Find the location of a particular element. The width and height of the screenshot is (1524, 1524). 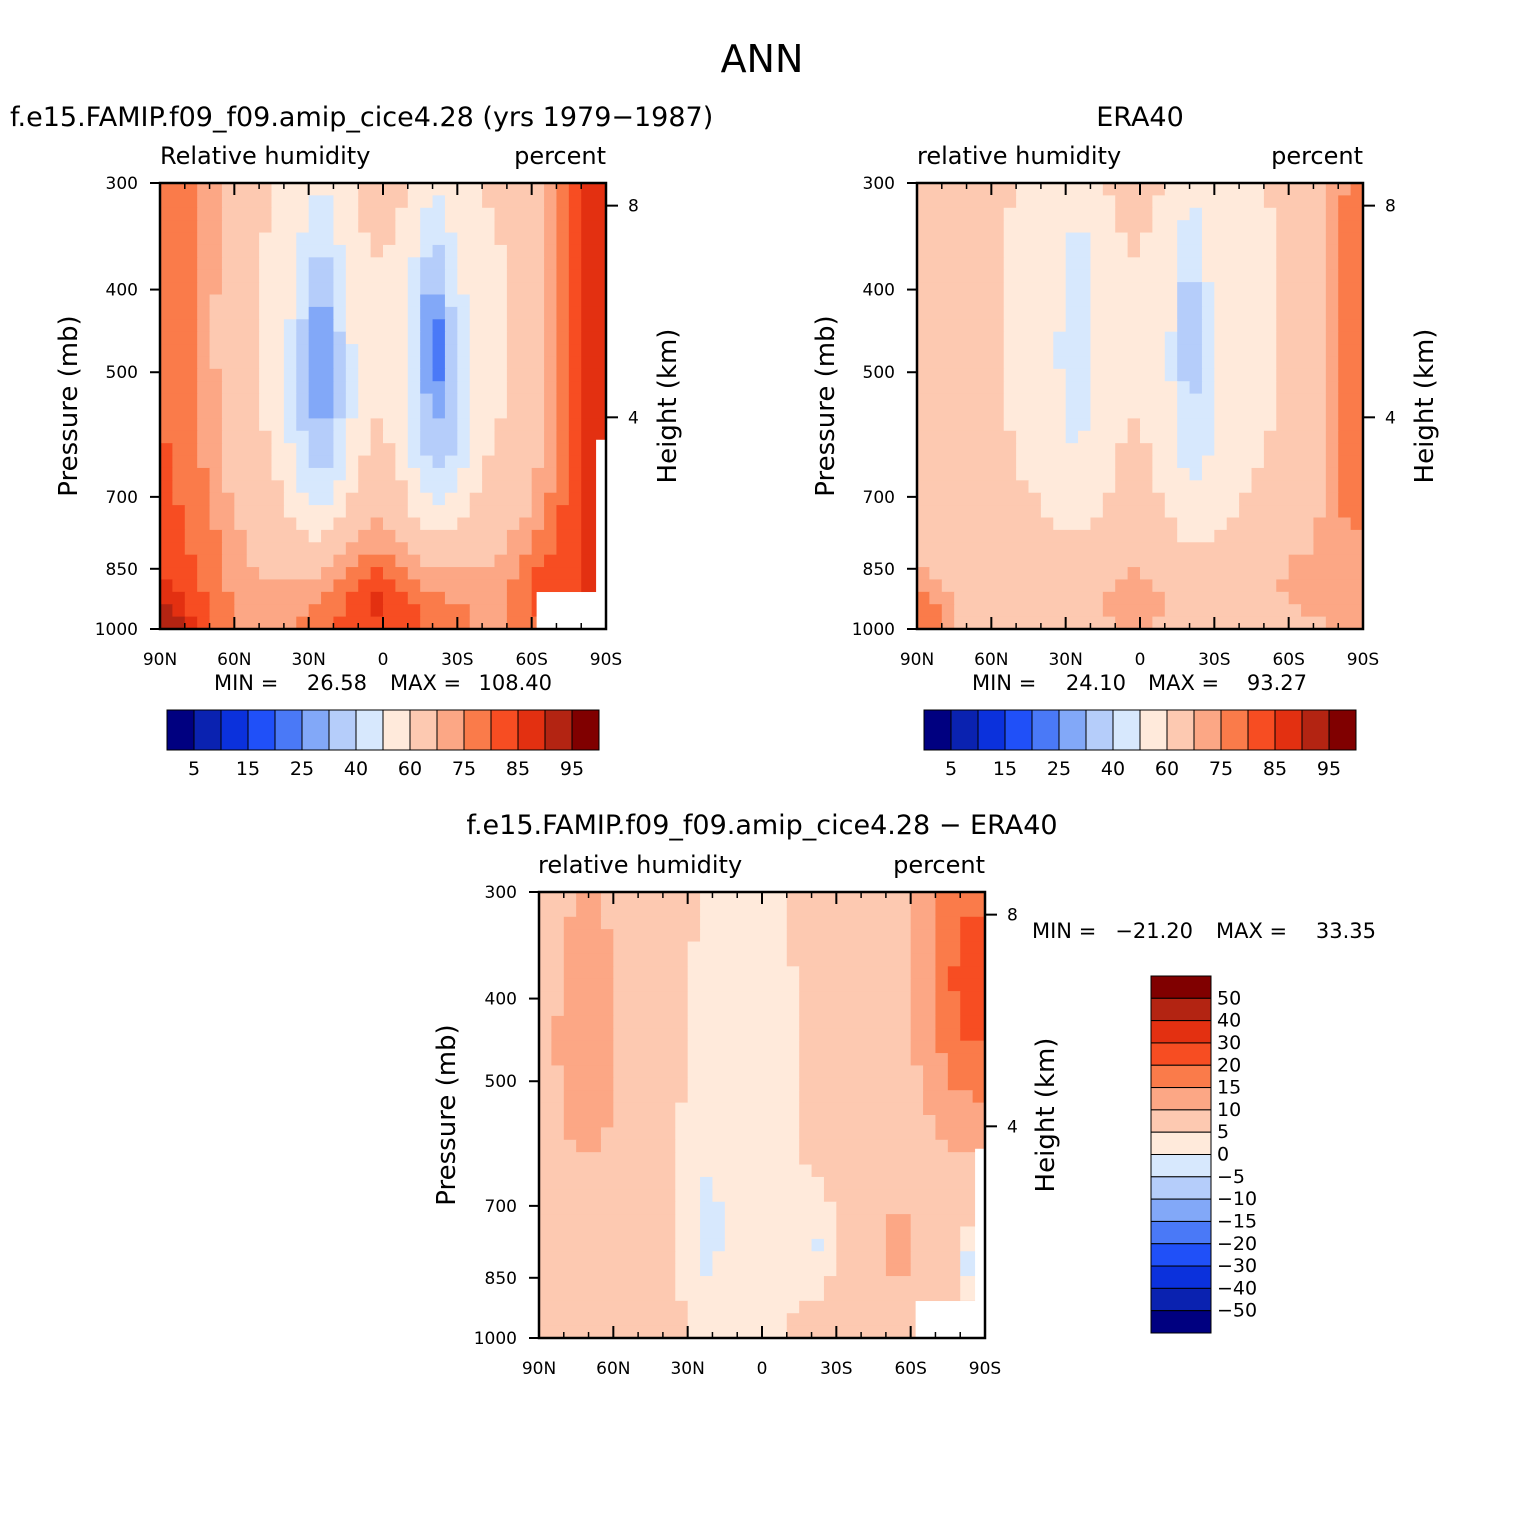

x-tick-label: 60N is located at coordinates (613, 1369).